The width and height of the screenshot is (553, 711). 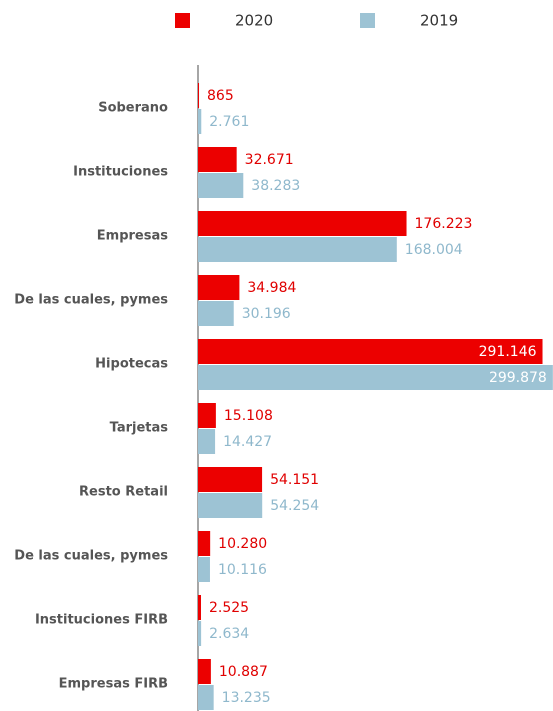 I want to click on value-label: 2.761, so click(x=229, y=122).